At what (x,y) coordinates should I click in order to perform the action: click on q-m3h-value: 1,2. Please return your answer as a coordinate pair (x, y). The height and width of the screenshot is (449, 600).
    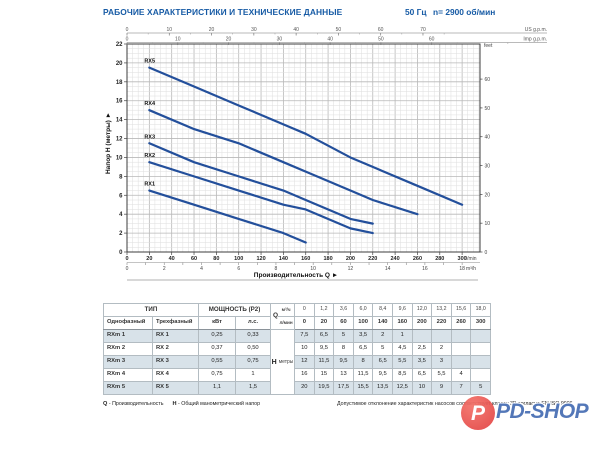
    Looking at the image, I should click on (324, 310).